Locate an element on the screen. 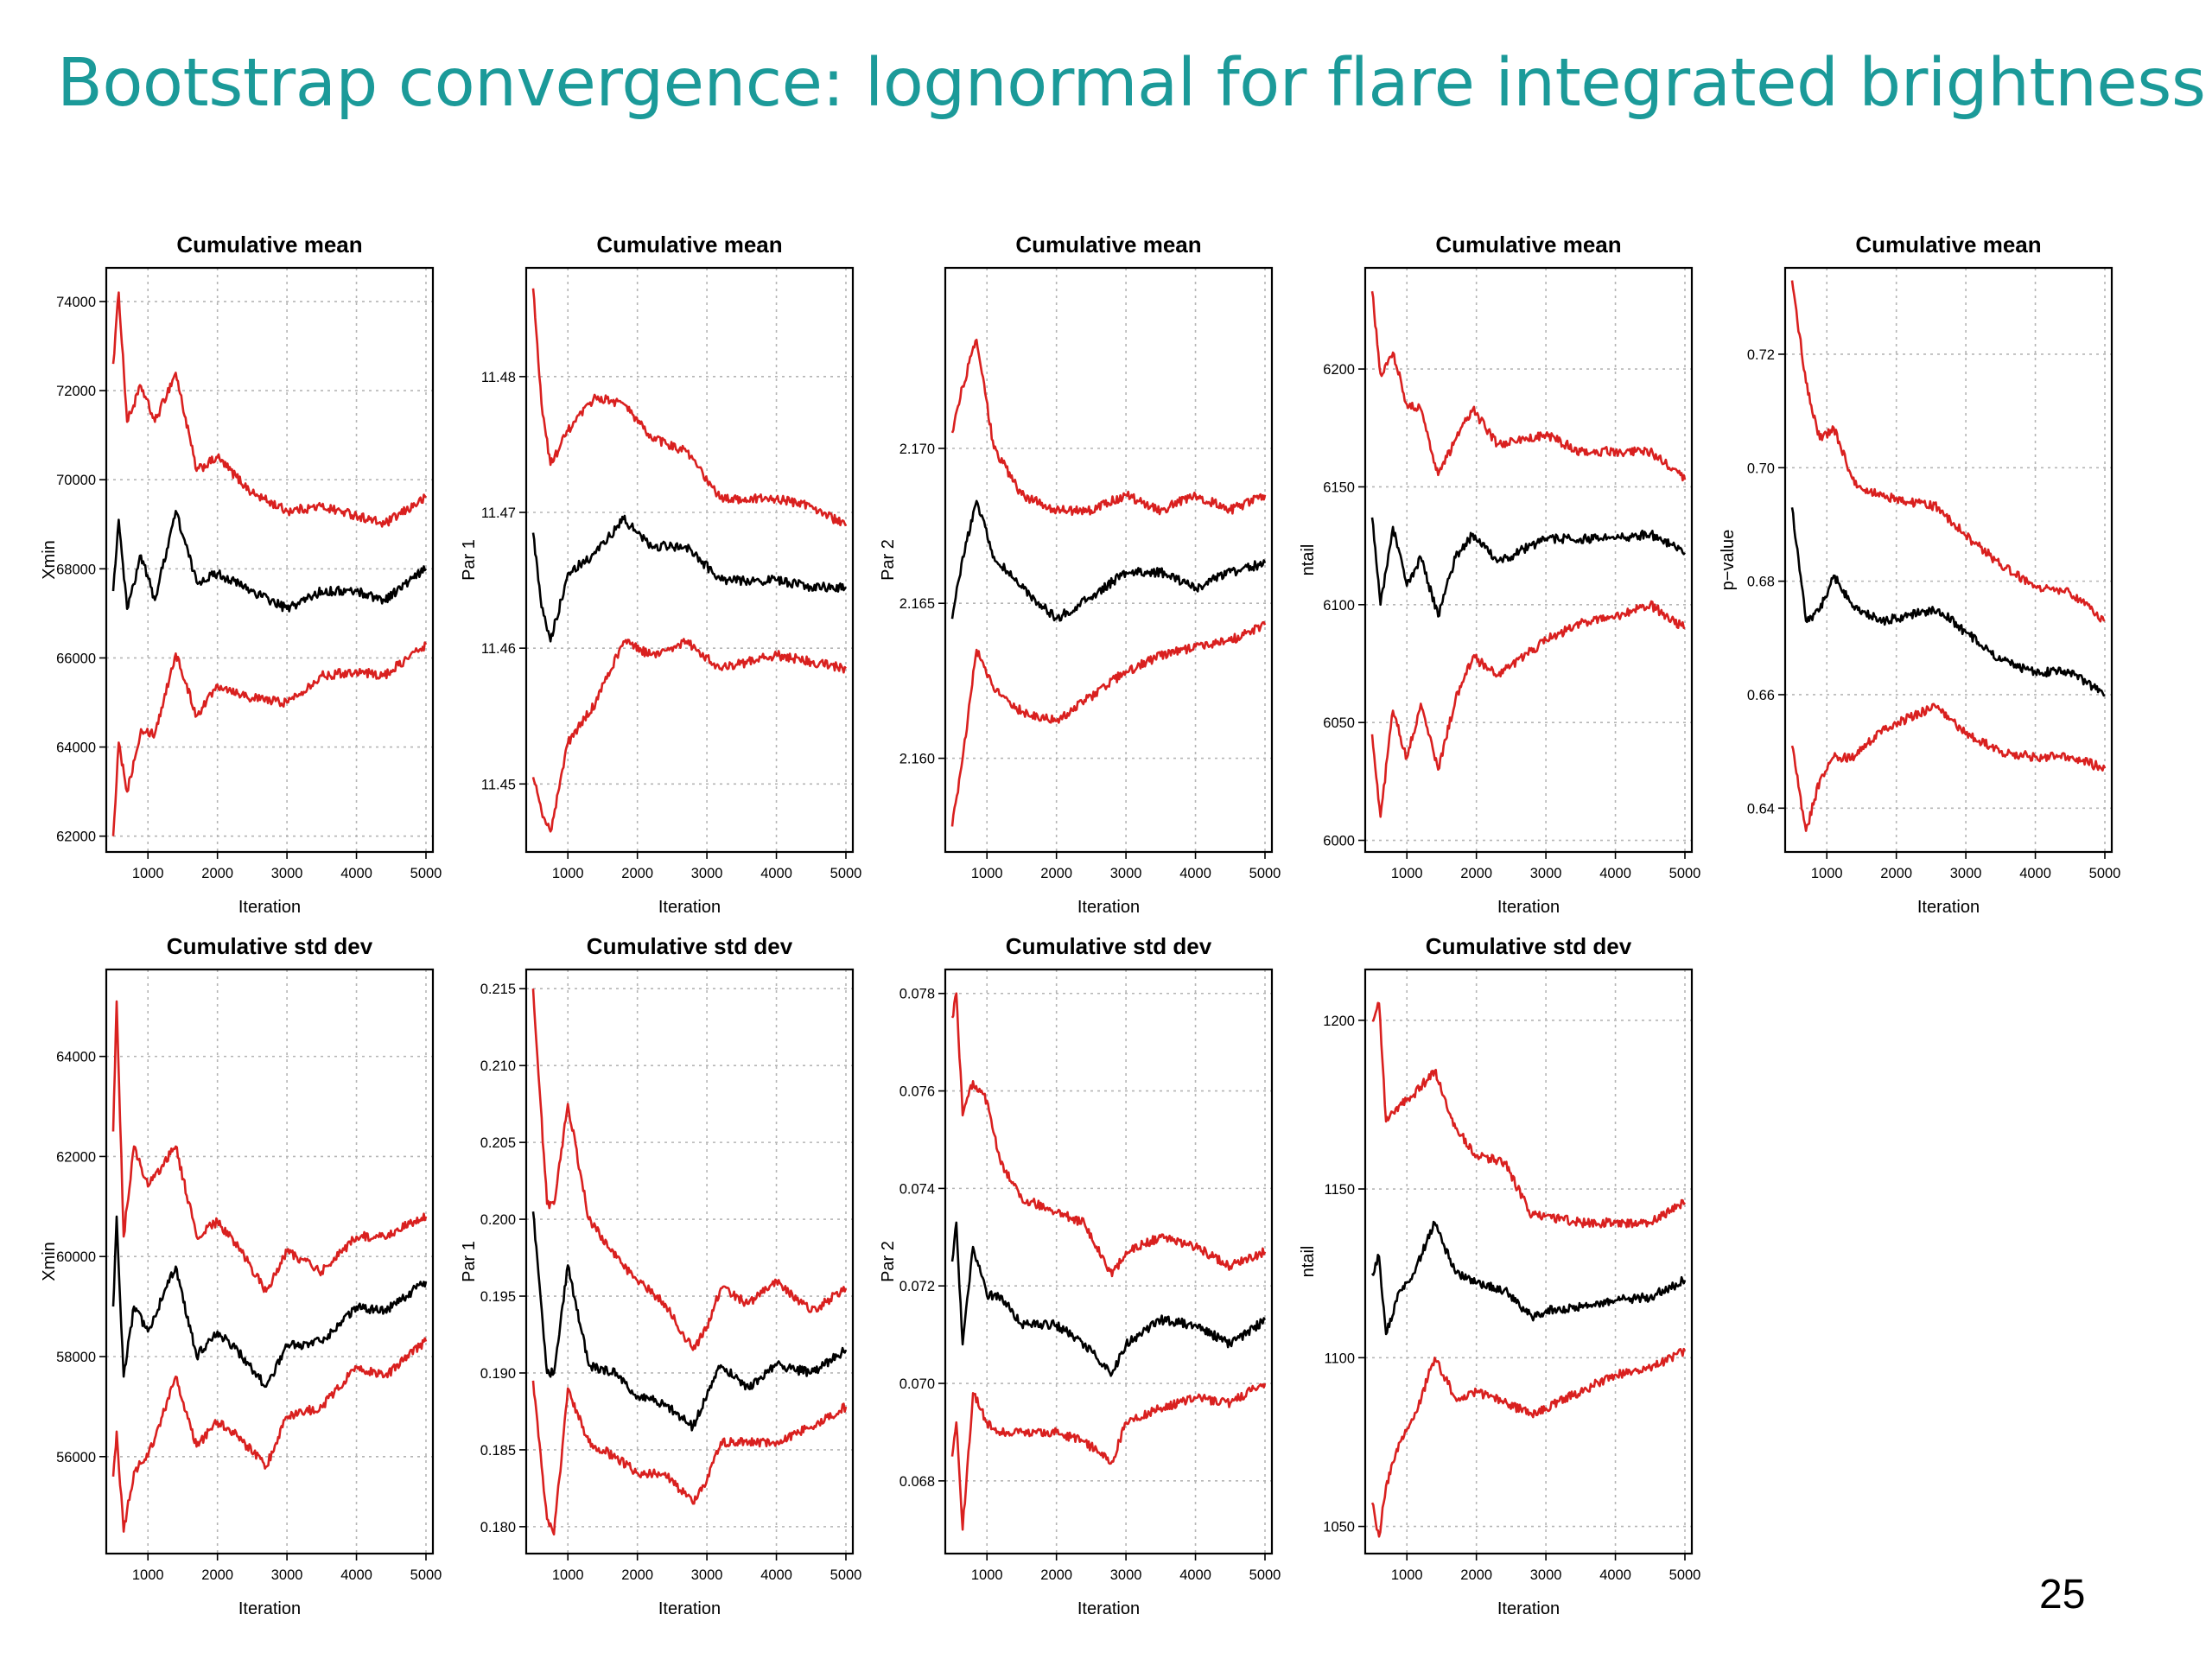 The width and height of the screenshot is (2212, 1659). y-tick-label: 1050 is located at coordinates (1339, 1527).